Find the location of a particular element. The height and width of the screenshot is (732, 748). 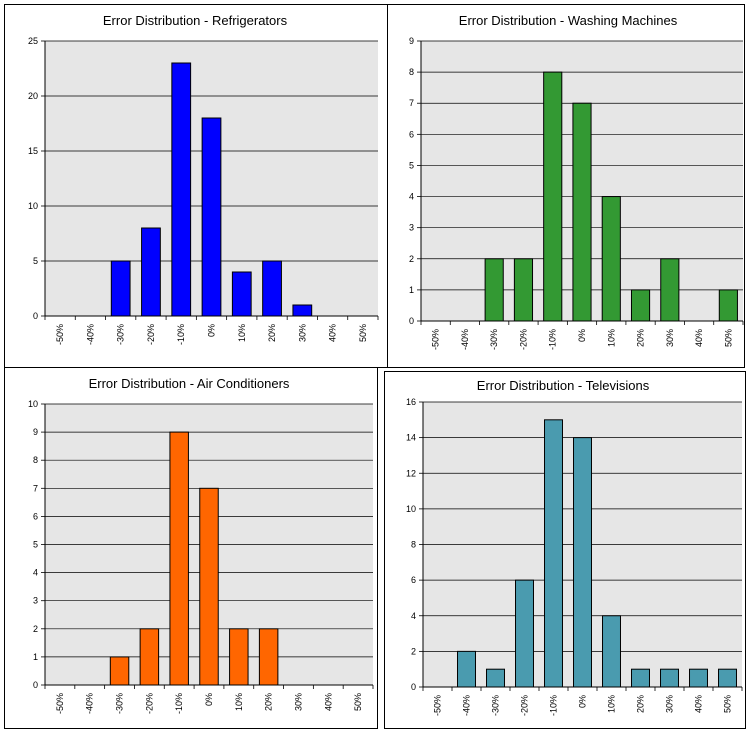

y-tick-label: 15 is located at coordinates (33, 151).